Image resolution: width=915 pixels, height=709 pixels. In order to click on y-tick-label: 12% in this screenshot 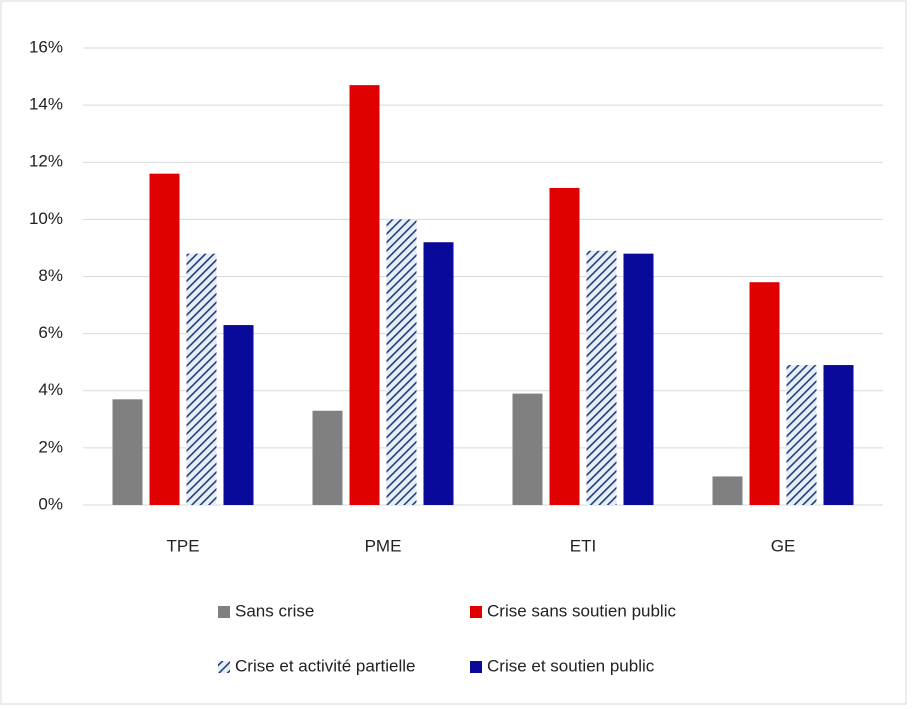, I will do `click(46, 161)`.